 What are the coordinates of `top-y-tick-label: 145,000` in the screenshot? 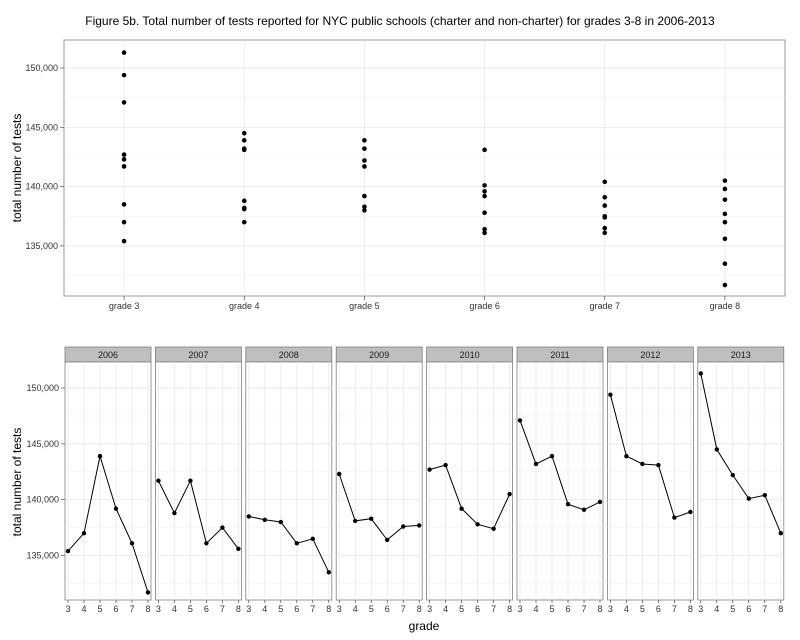 It's located at (41, 127).